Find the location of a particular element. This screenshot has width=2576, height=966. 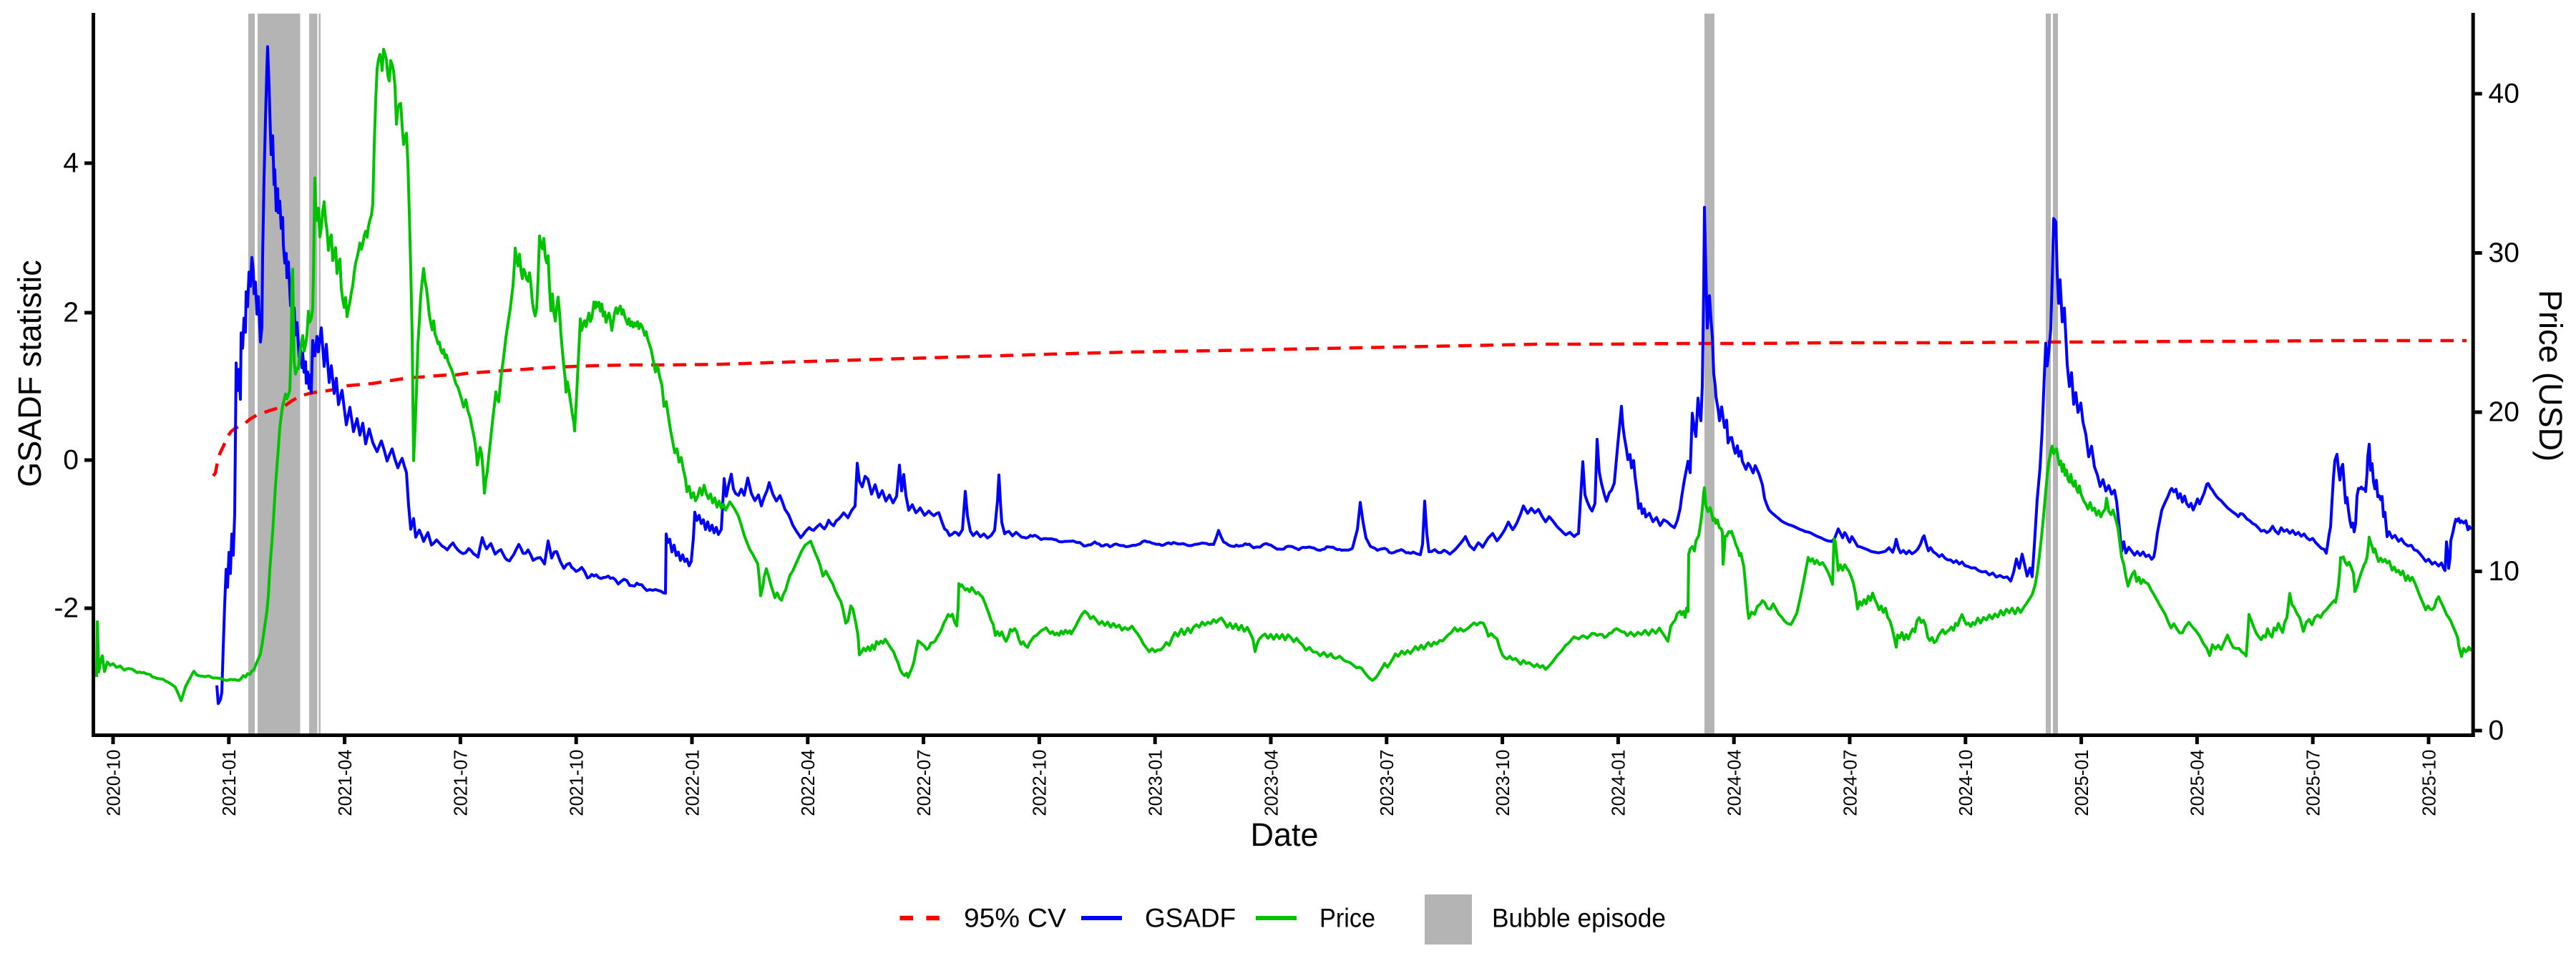

svg-text: 2025-10 is located at coordinates (2428, 783).